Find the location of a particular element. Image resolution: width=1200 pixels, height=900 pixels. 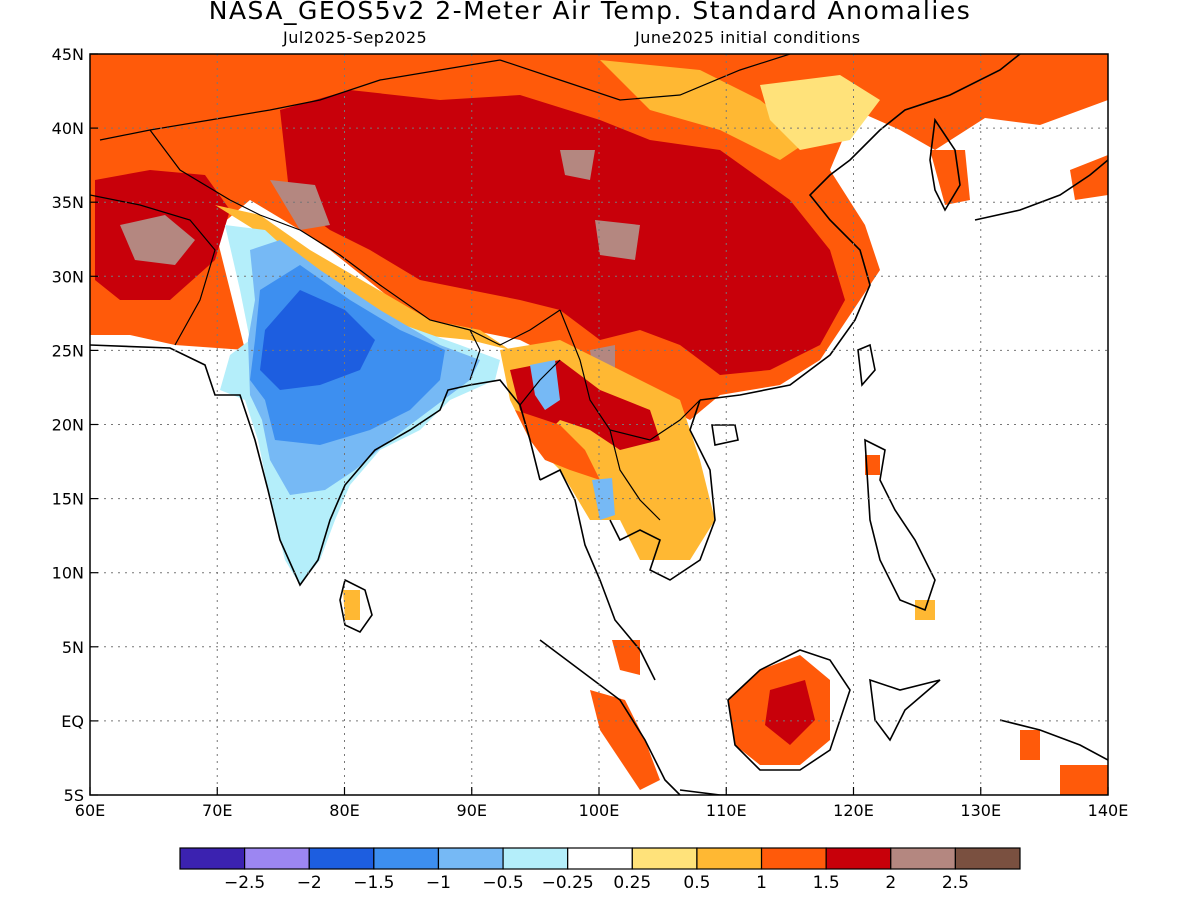

warm-patch-sri-lanka is located at coordinates (351, 605).